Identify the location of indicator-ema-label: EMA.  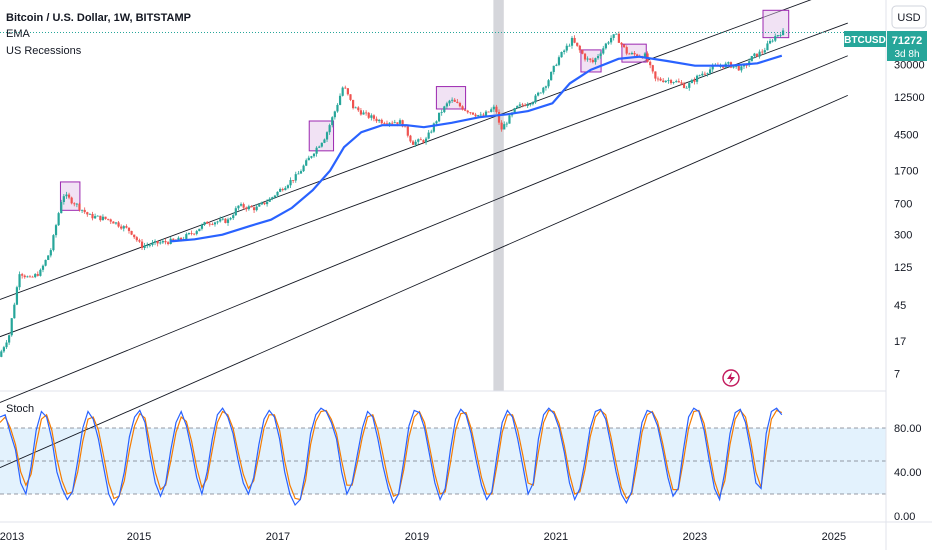
(18, 34).